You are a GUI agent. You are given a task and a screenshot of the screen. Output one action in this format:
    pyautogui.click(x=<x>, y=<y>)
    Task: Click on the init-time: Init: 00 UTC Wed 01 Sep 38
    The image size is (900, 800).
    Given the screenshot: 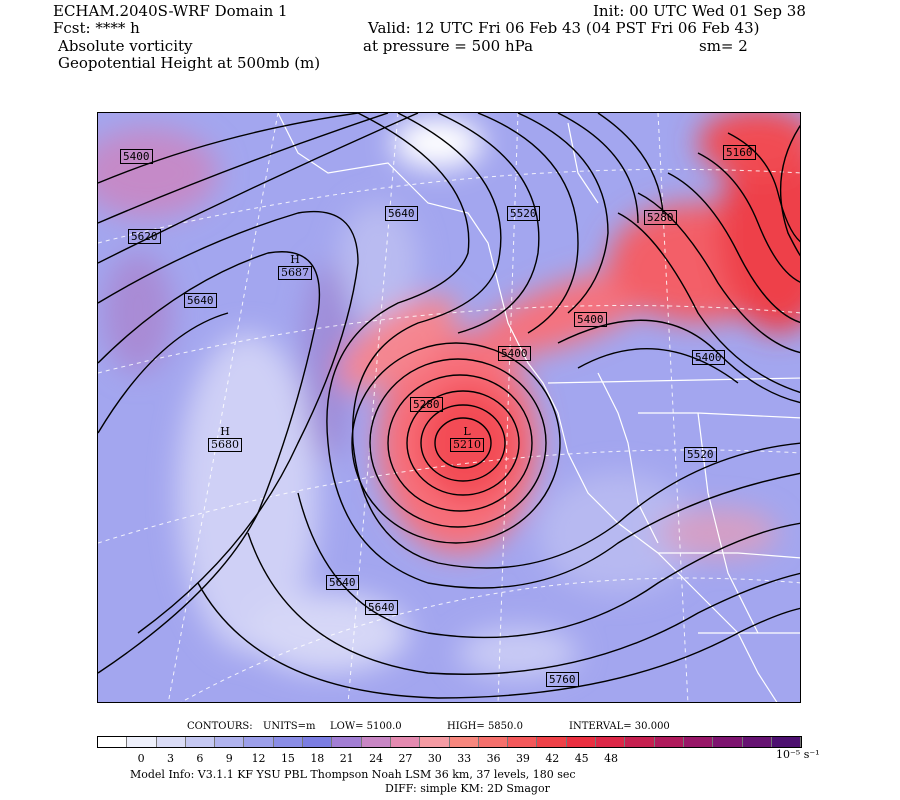 What is the action you would take?
    pyautogui.click(x=699, y=11)
    